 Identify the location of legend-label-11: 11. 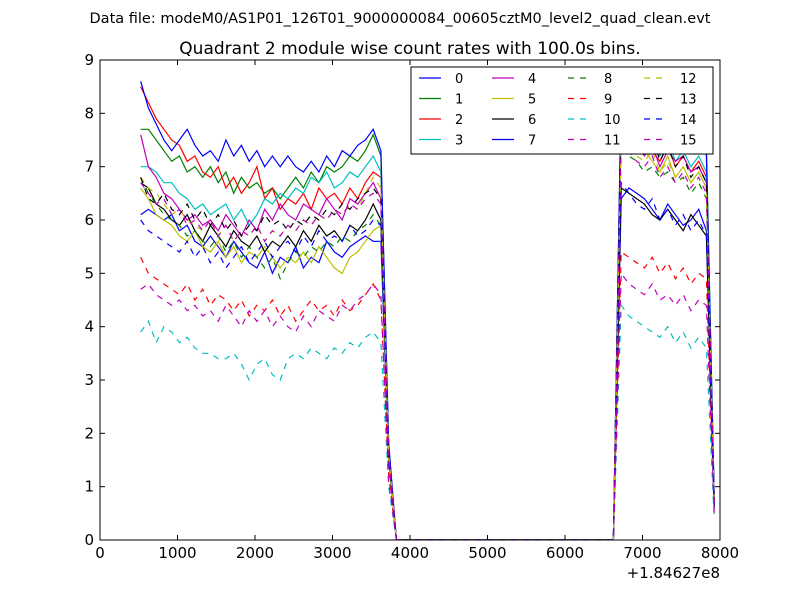
(612, 141).